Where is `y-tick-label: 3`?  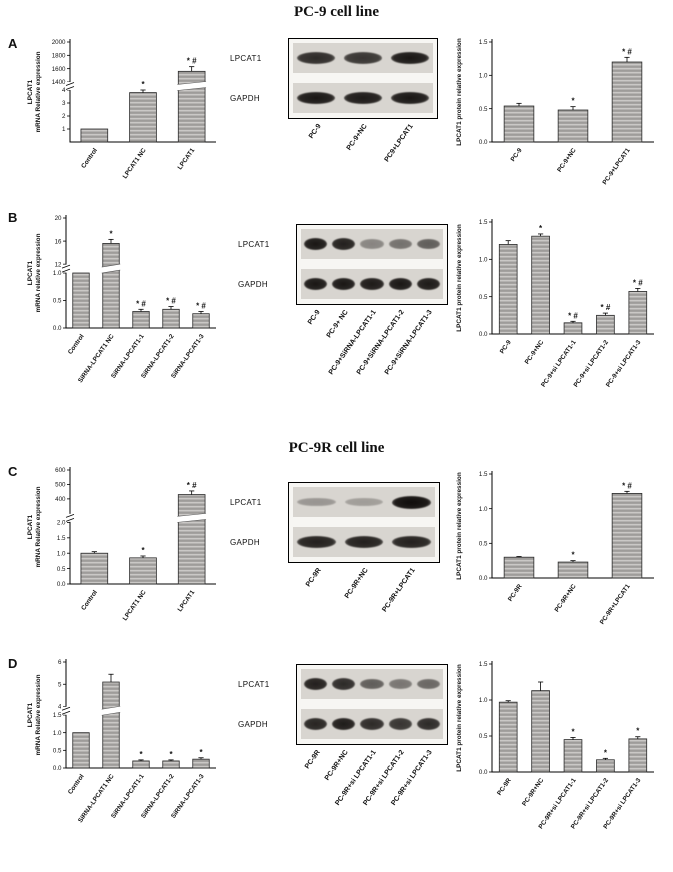 y-tick-label: 3 is located at coordinates (64, 103).